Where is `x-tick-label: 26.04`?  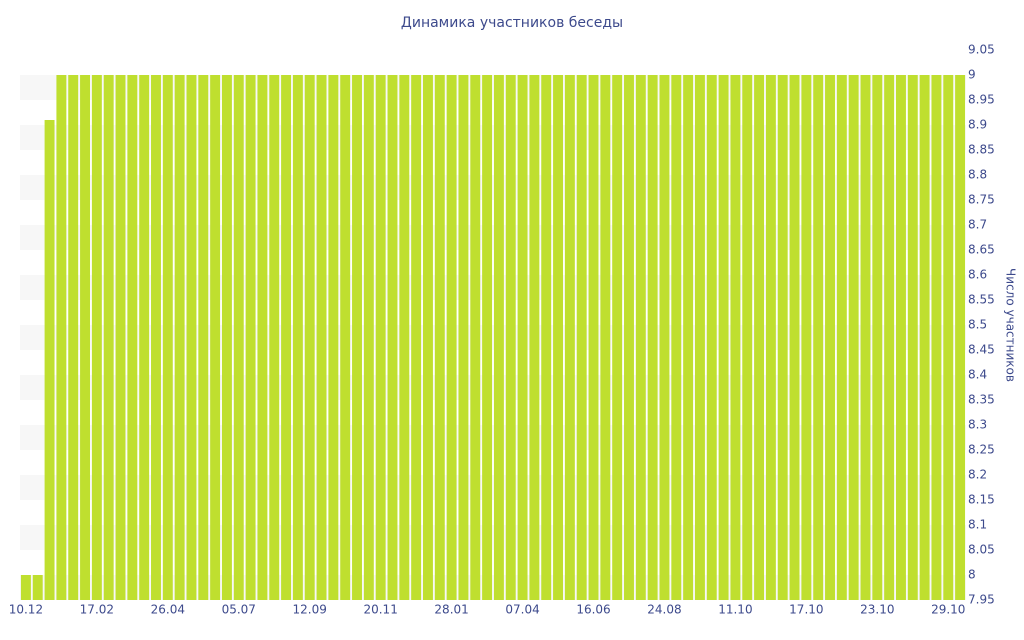 x-tick-label: 26.04 is located at coordinates (168, 610).